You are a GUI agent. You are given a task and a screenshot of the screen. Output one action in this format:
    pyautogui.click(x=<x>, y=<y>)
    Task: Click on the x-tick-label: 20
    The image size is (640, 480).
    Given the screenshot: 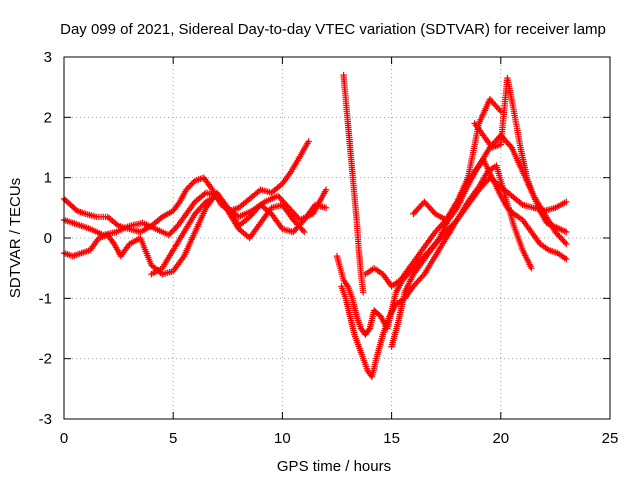 What is the action you would take?
    pyautogui.click(x=500, y=438)
    